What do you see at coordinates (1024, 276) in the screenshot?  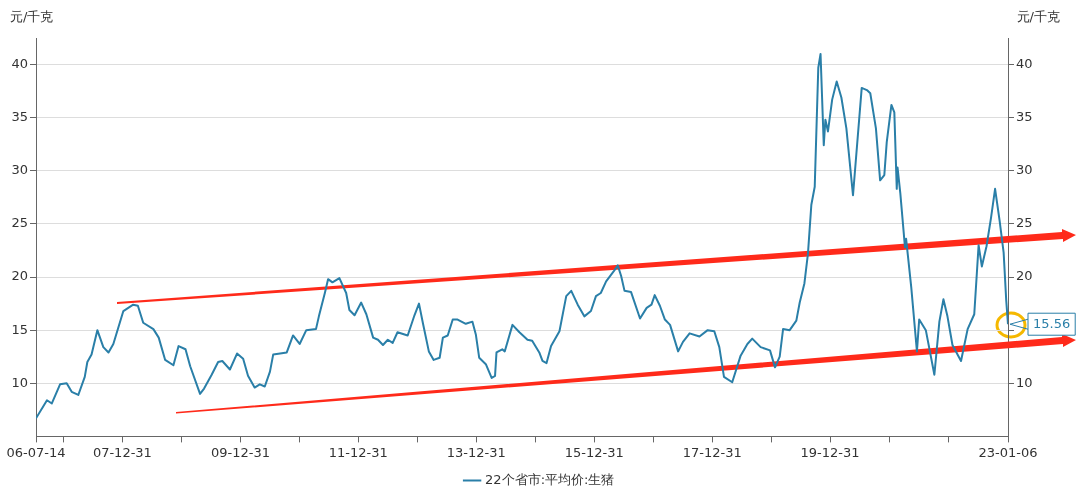 I see `y2-tick-label: 20` at bounding box center [1024, 276].